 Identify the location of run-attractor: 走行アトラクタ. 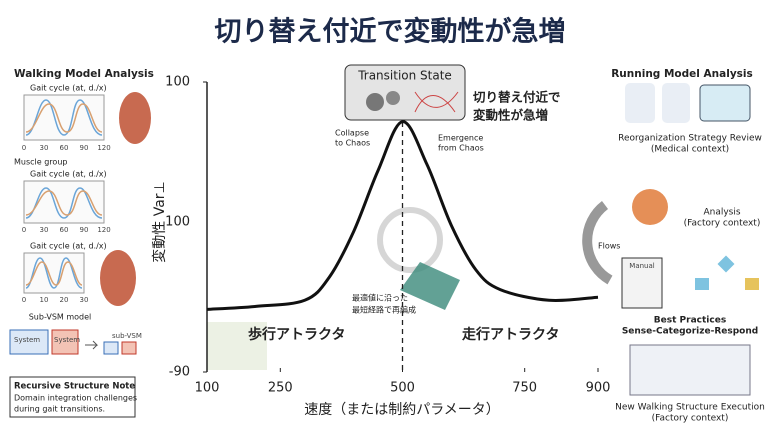
(510, 334).